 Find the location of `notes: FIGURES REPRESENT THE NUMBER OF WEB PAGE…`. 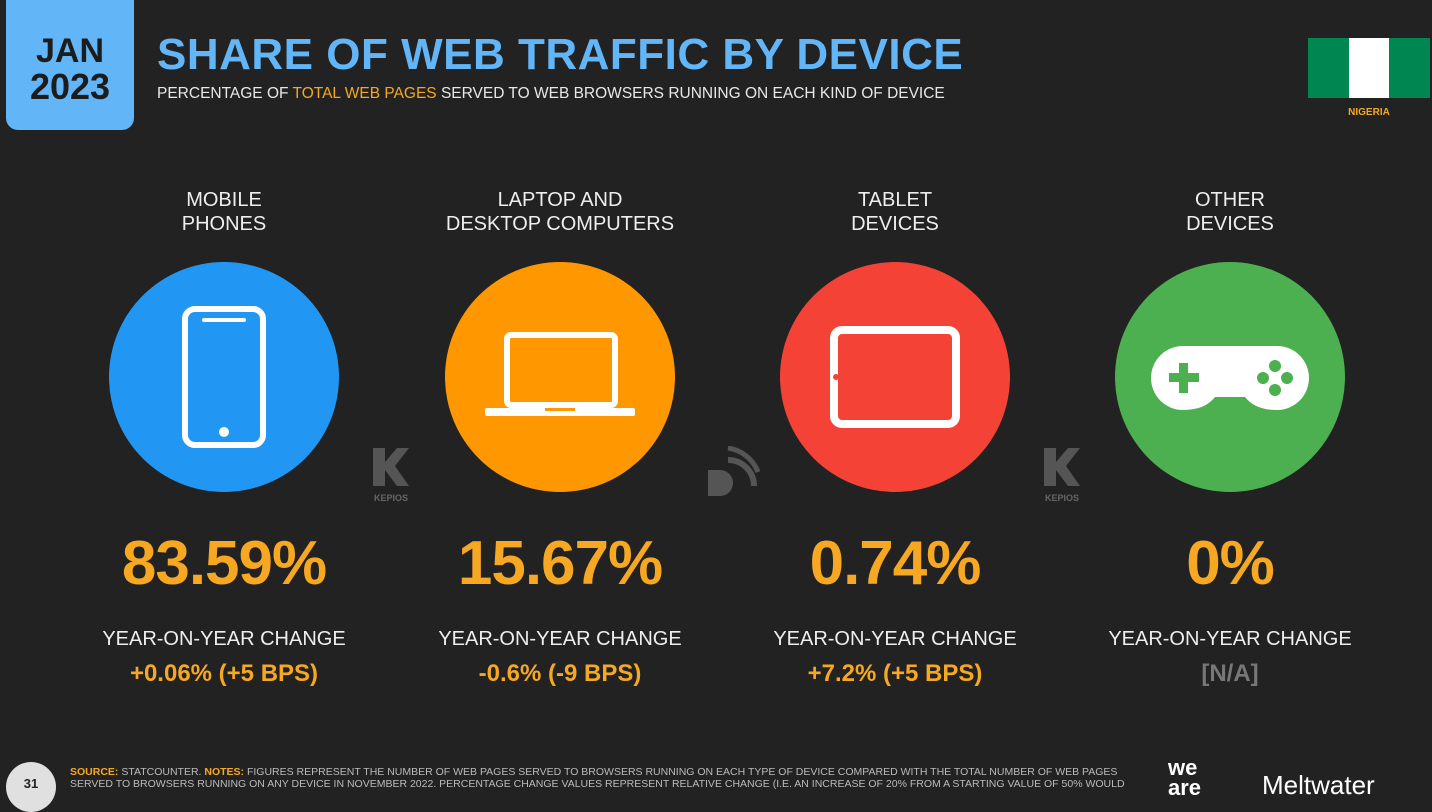

notes: FIGURES REPRESENT THE NUMBER OF WEB PAGE… is located at coordinates (597, 778).